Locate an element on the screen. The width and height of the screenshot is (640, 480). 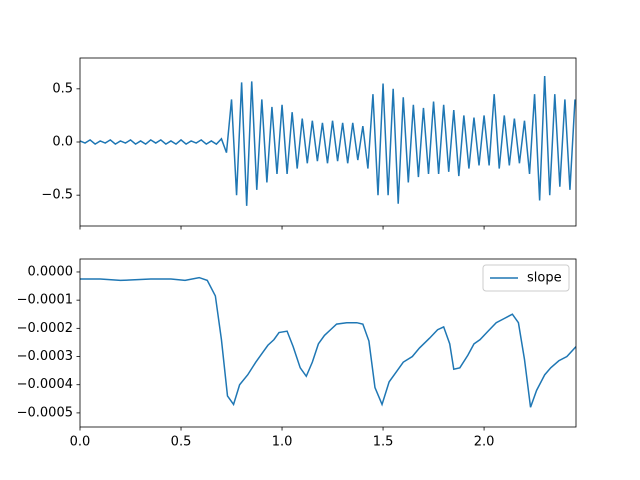
legend-label: slope is located at coordinates (544, 278).